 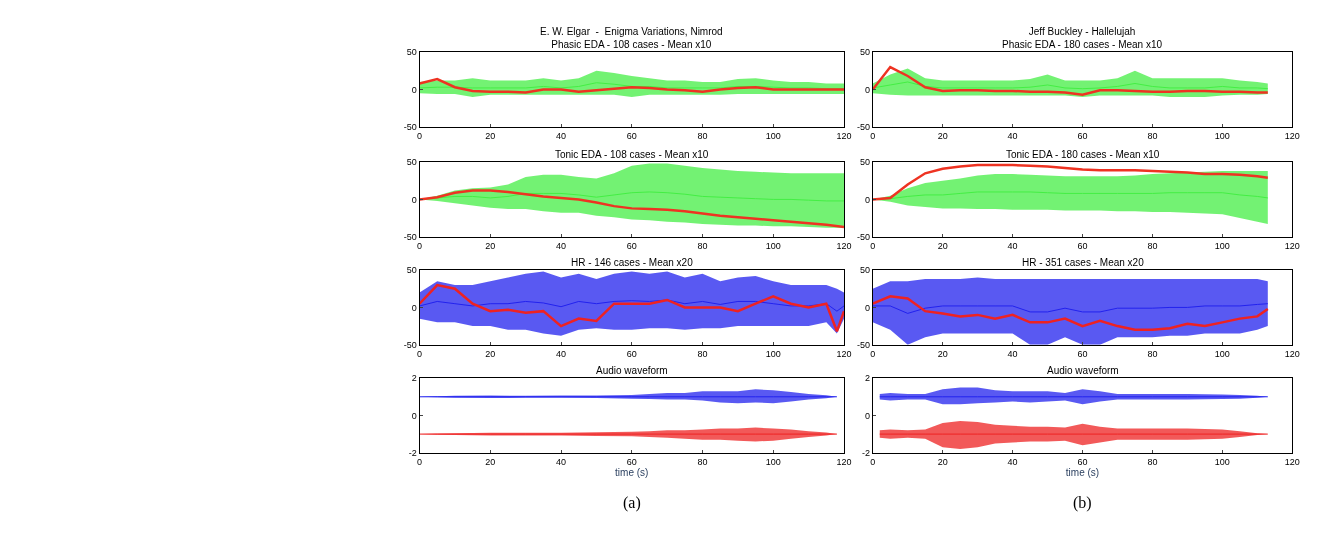 I want to click on chart-title: Jeff Buckley - Hallelujah, so click(x=1082, y=31).